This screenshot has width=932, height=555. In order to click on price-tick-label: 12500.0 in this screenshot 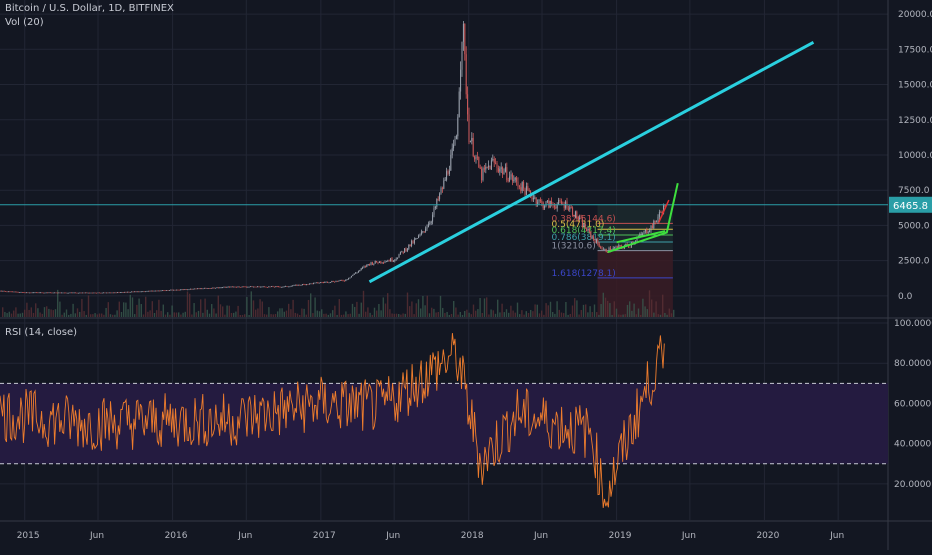, I will do `click(915, 121)`.